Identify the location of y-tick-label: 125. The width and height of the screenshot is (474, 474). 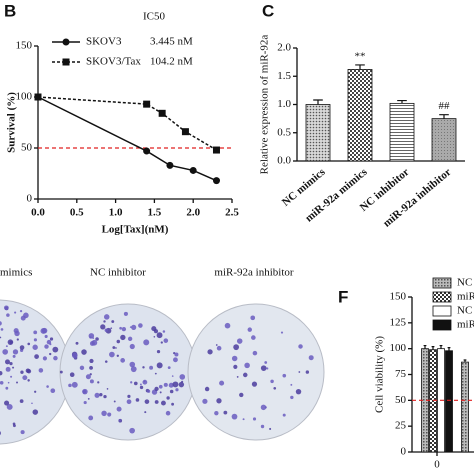
(398, 322).